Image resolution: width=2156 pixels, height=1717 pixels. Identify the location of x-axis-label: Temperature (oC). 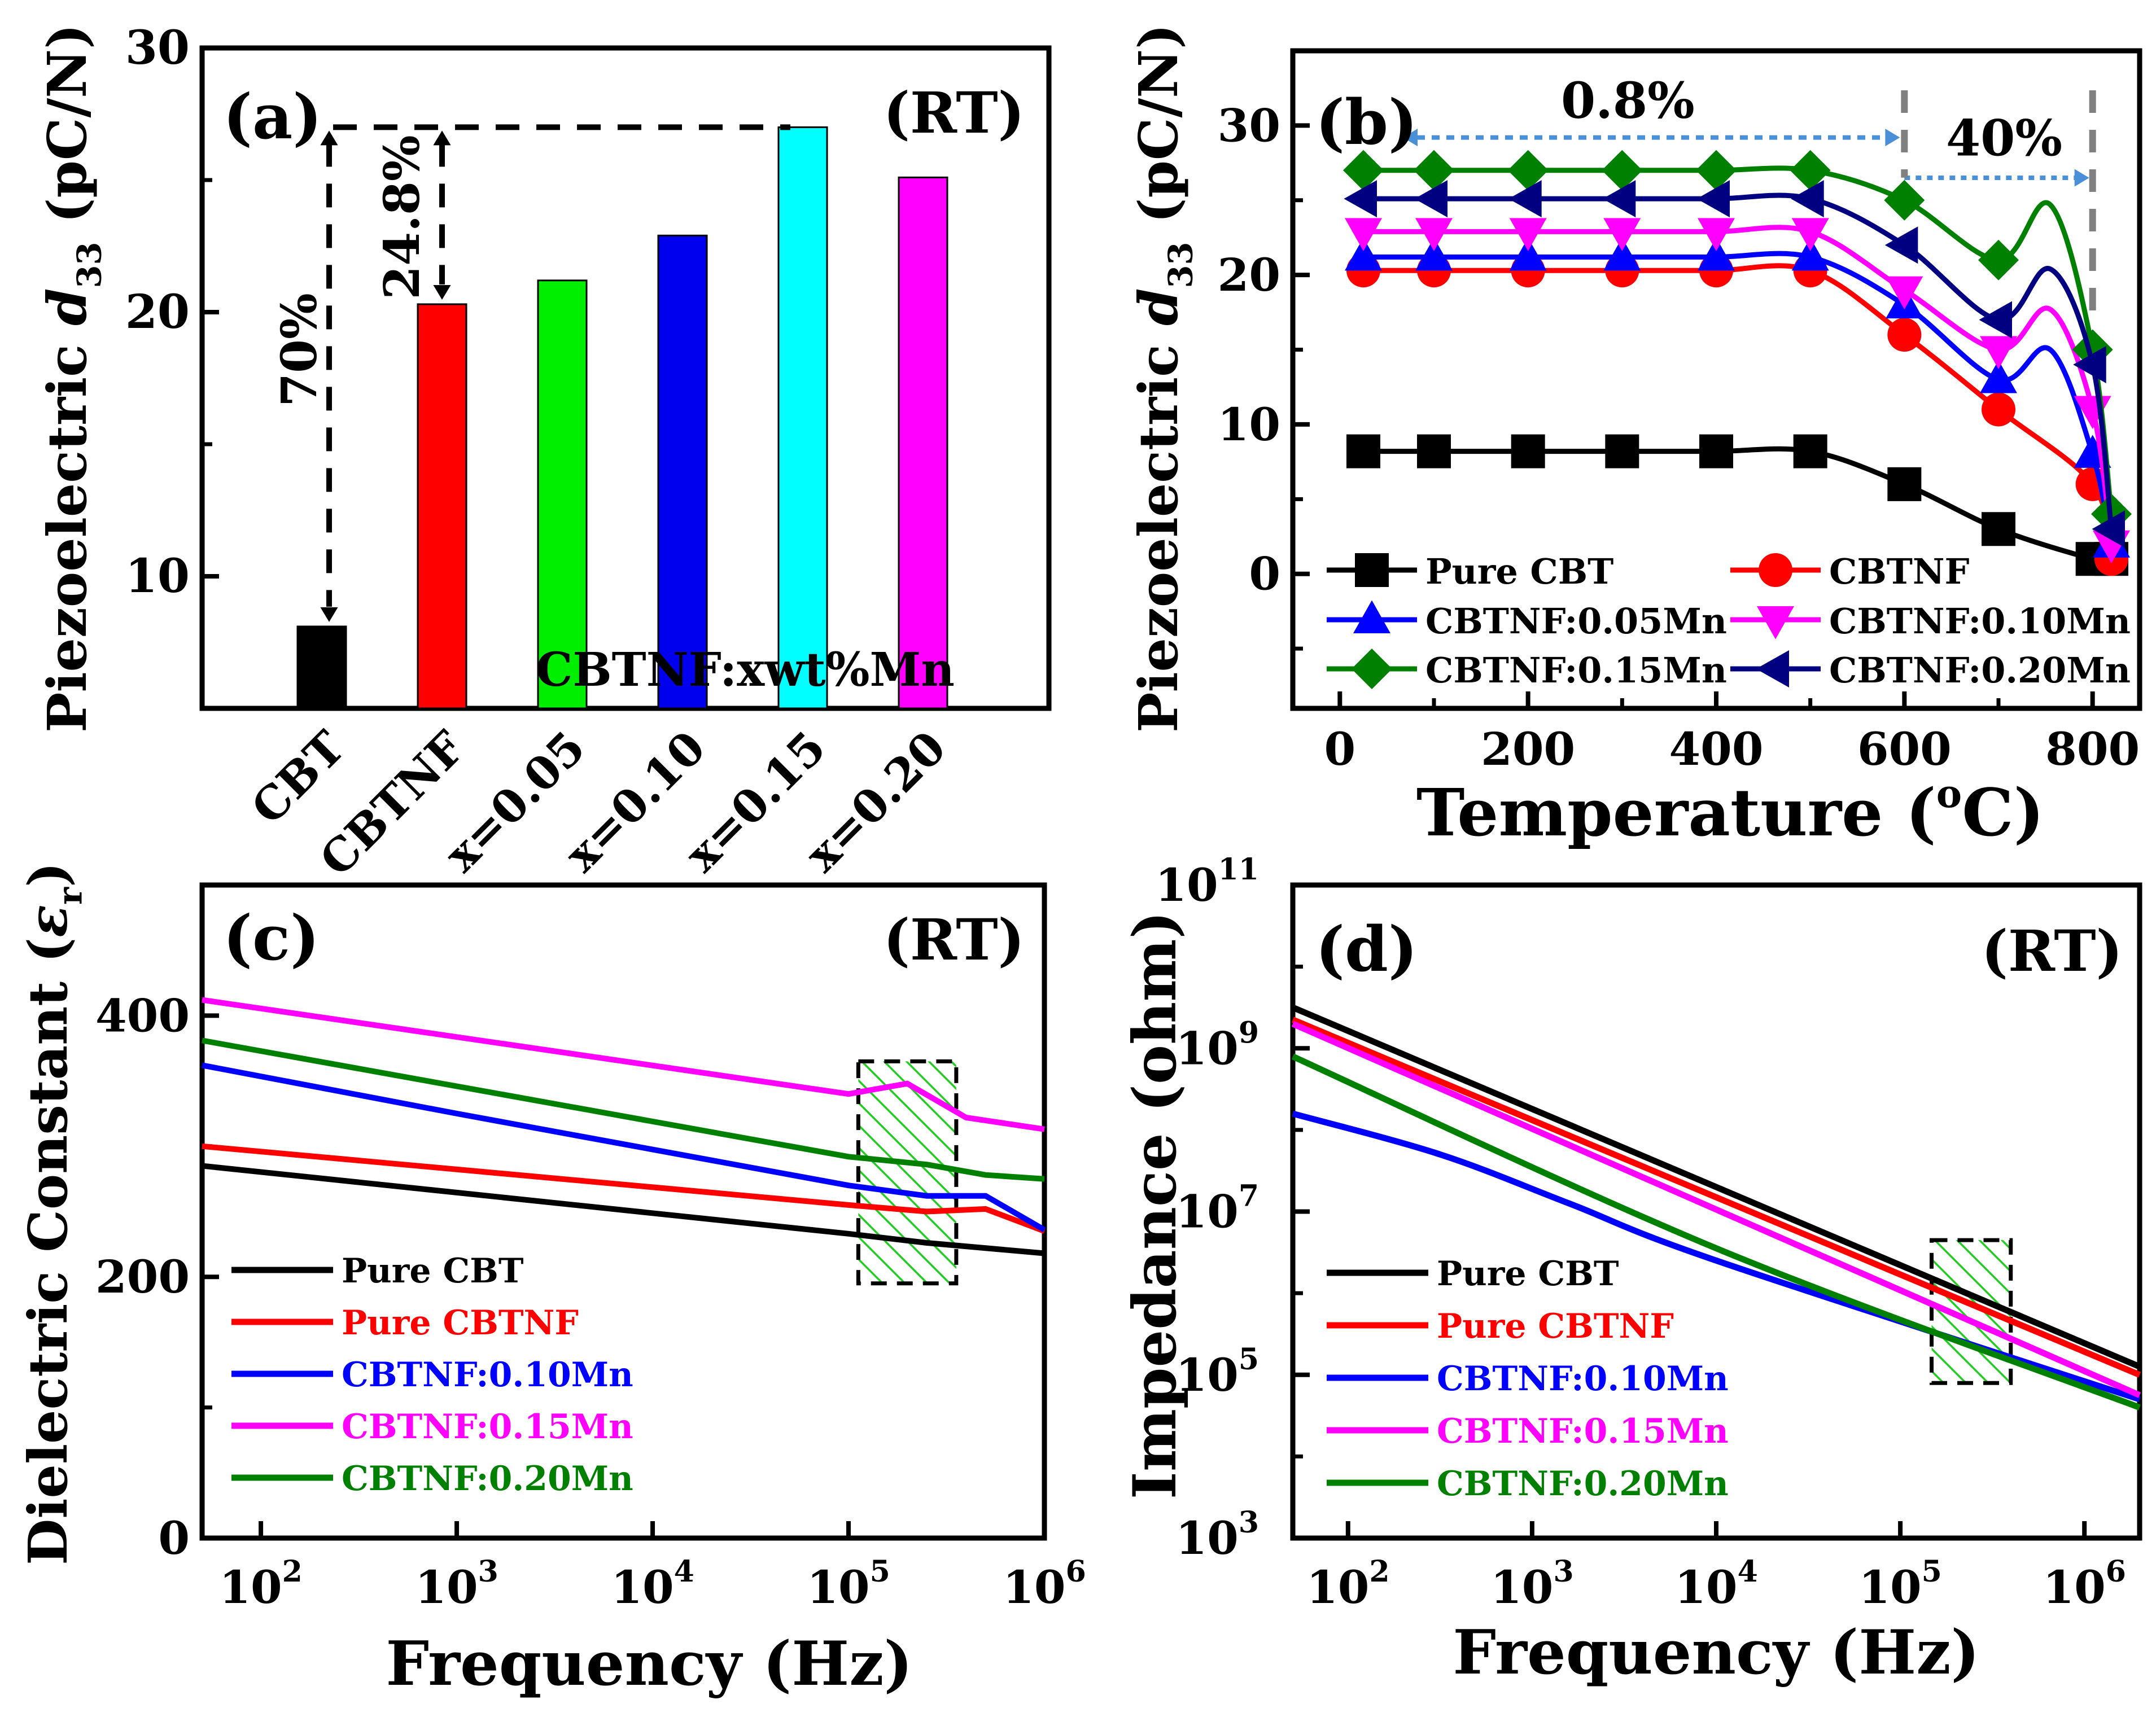
(1730, 811).